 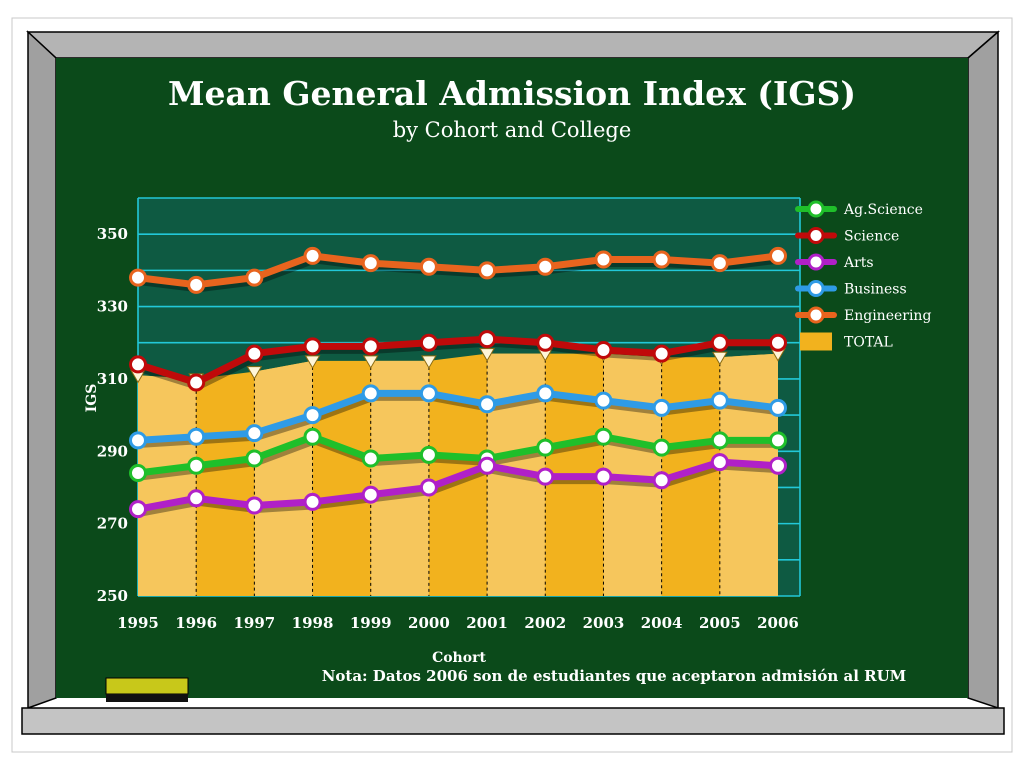 I want to click on x-tick-label: 1996, so click(x=196, y=623).